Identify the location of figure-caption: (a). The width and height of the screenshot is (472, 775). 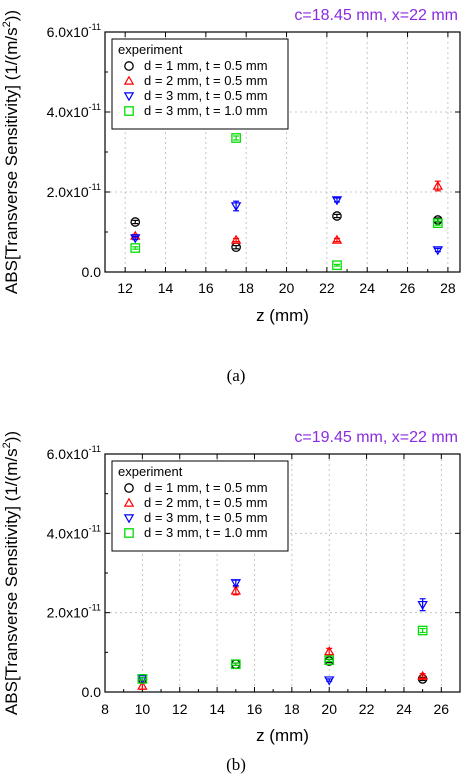
(236, 375).